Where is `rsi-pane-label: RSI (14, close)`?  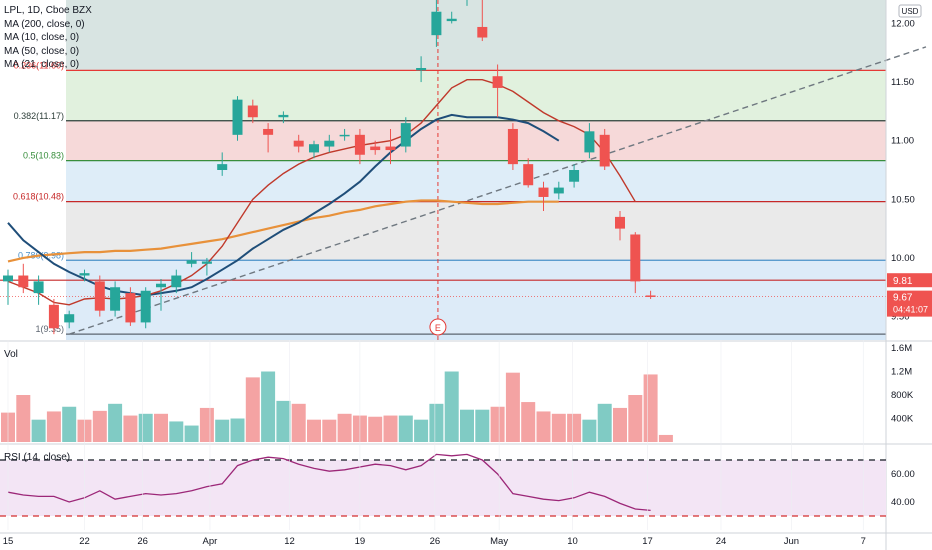 rsi-pane-label: RSI (14, close) is located at coordinates (37, 457).